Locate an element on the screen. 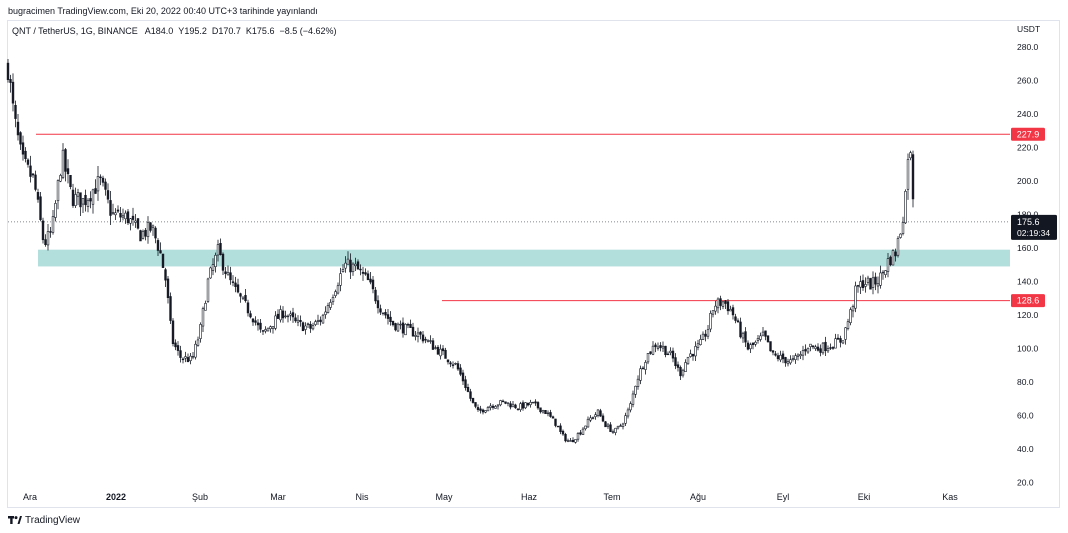 The image size is (1068, 533). y-tick-label: 180.0 is located at coordinates (1028, 215).